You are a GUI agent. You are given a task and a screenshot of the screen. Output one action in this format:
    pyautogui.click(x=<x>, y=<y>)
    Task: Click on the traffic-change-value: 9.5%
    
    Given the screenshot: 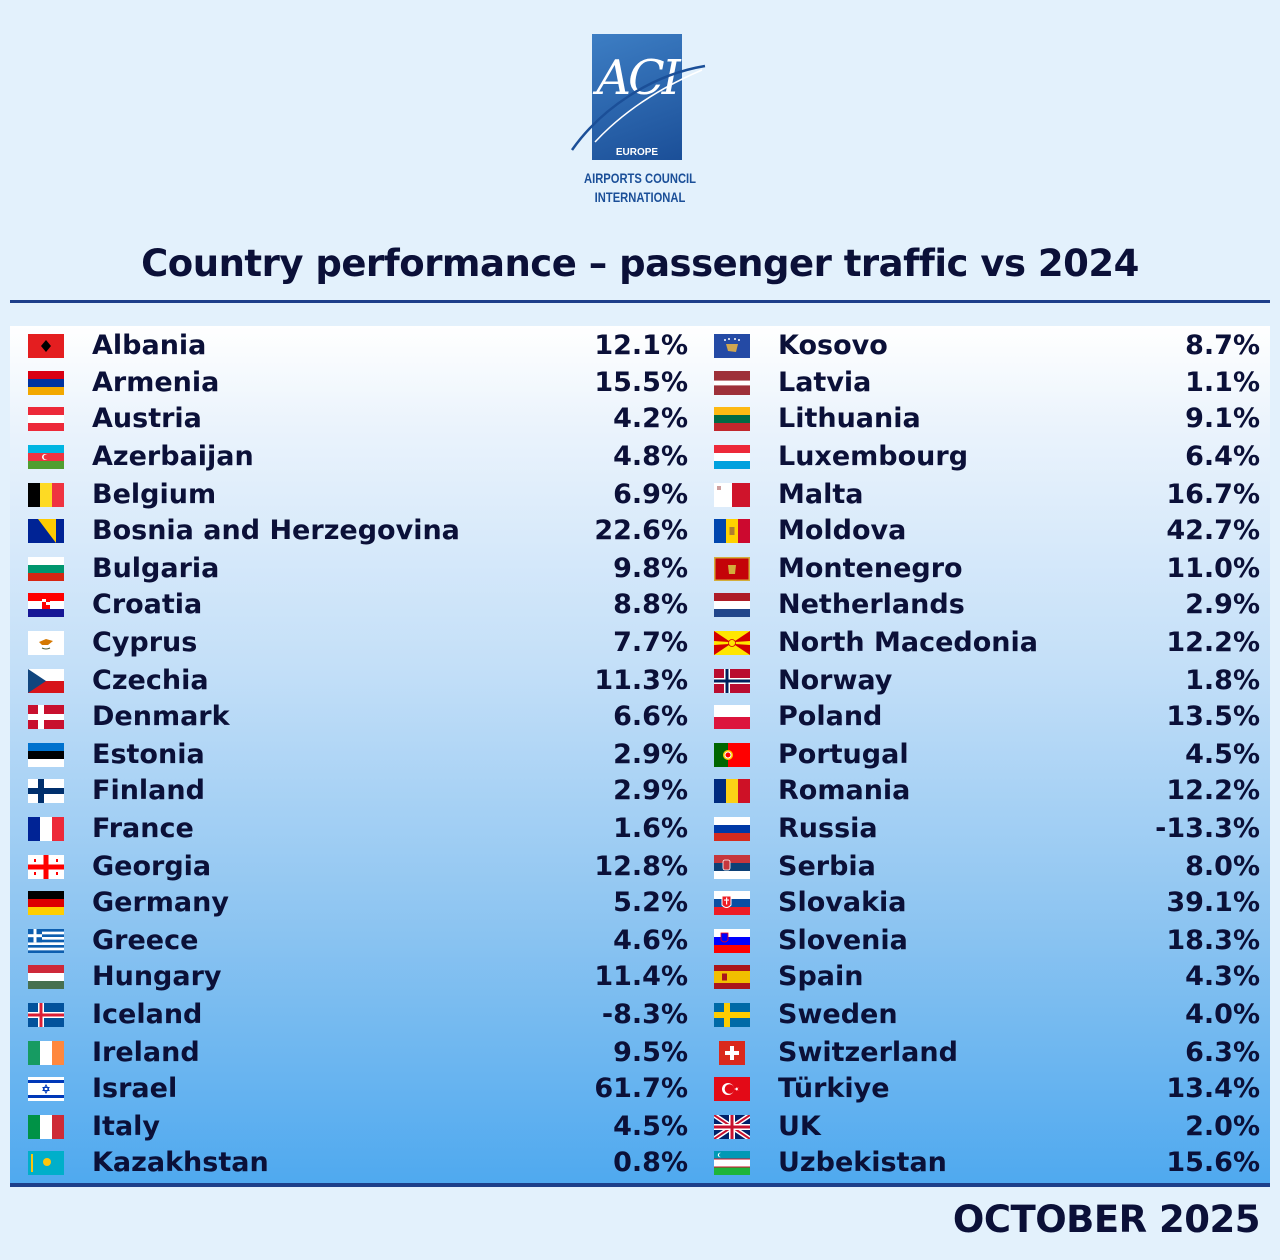 What is the action you would take?
    pyautogui.click(x=650, y=1052)
    